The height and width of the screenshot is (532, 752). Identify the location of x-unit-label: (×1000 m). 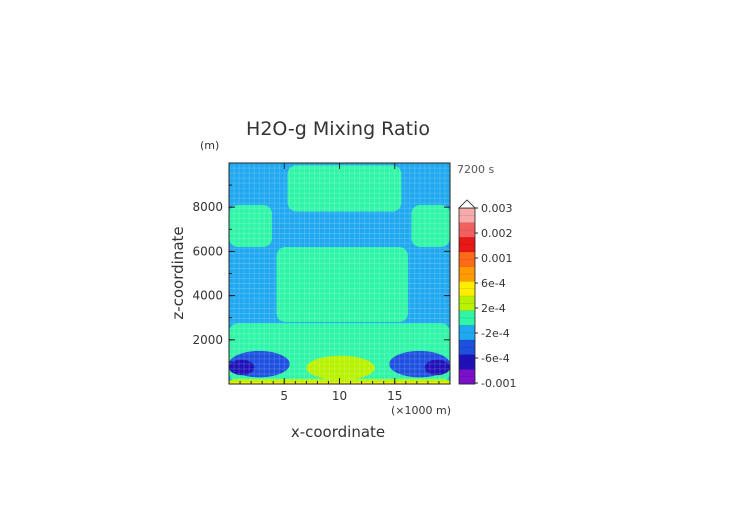
(421, 410).